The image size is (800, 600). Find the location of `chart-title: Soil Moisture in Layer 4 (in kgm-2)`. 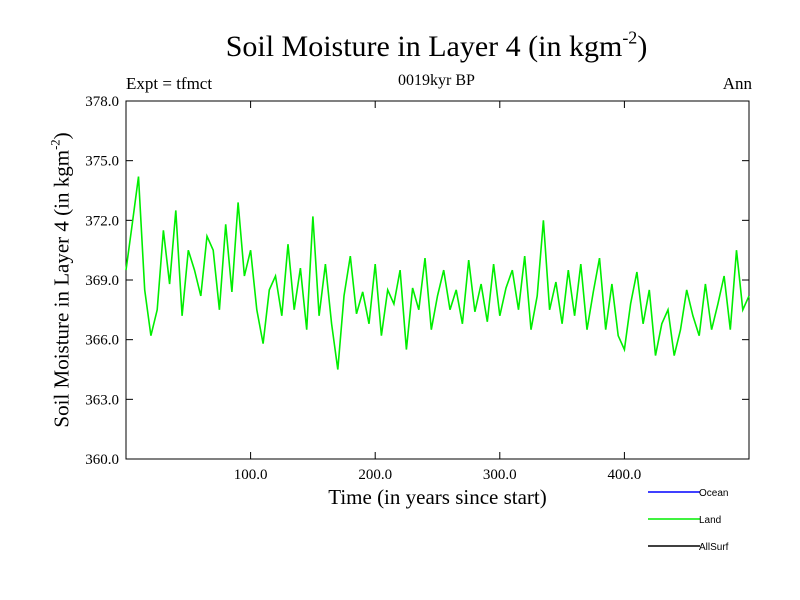

chart-title: Soil Moisture in Layer 4 (in kgm-2) is located at coordinates (400, 45).